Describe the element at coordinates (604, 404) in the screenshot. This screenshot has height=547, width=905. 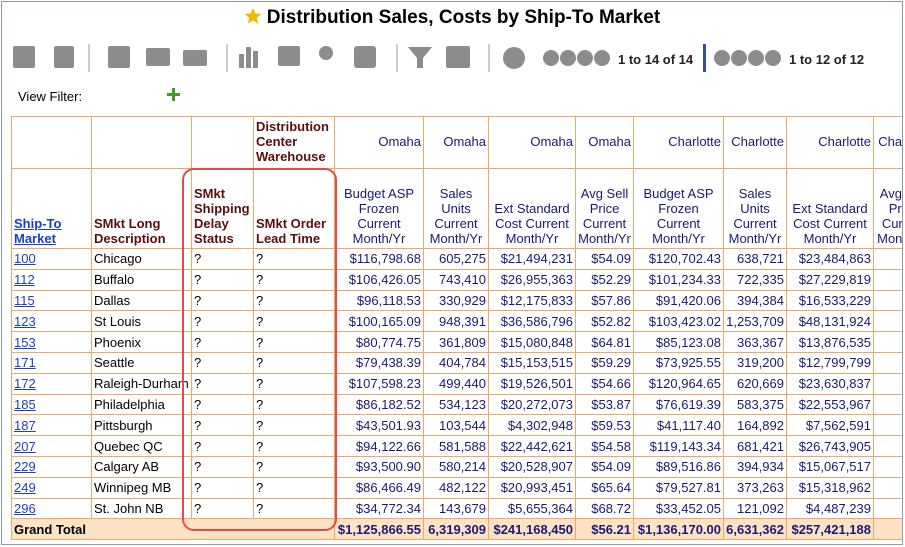
I see `cell: $53.87` at that location.